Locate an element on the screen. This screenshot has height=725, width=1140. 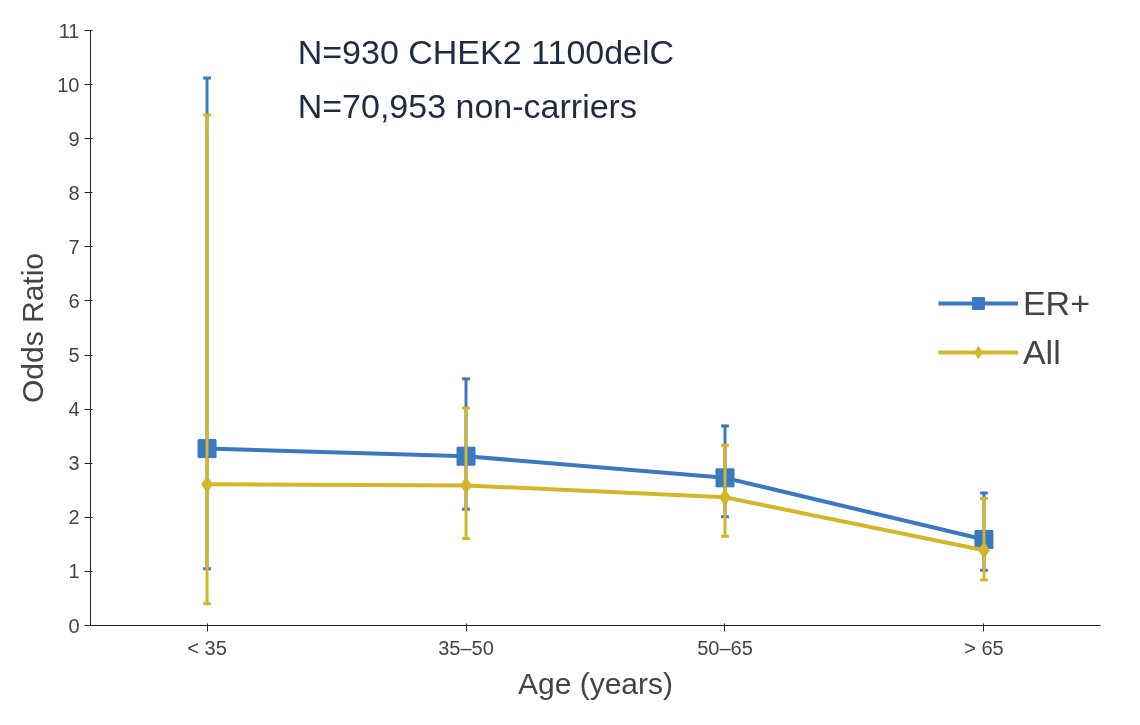
y-tick-label: 0 is located at coordinates (74, 625).